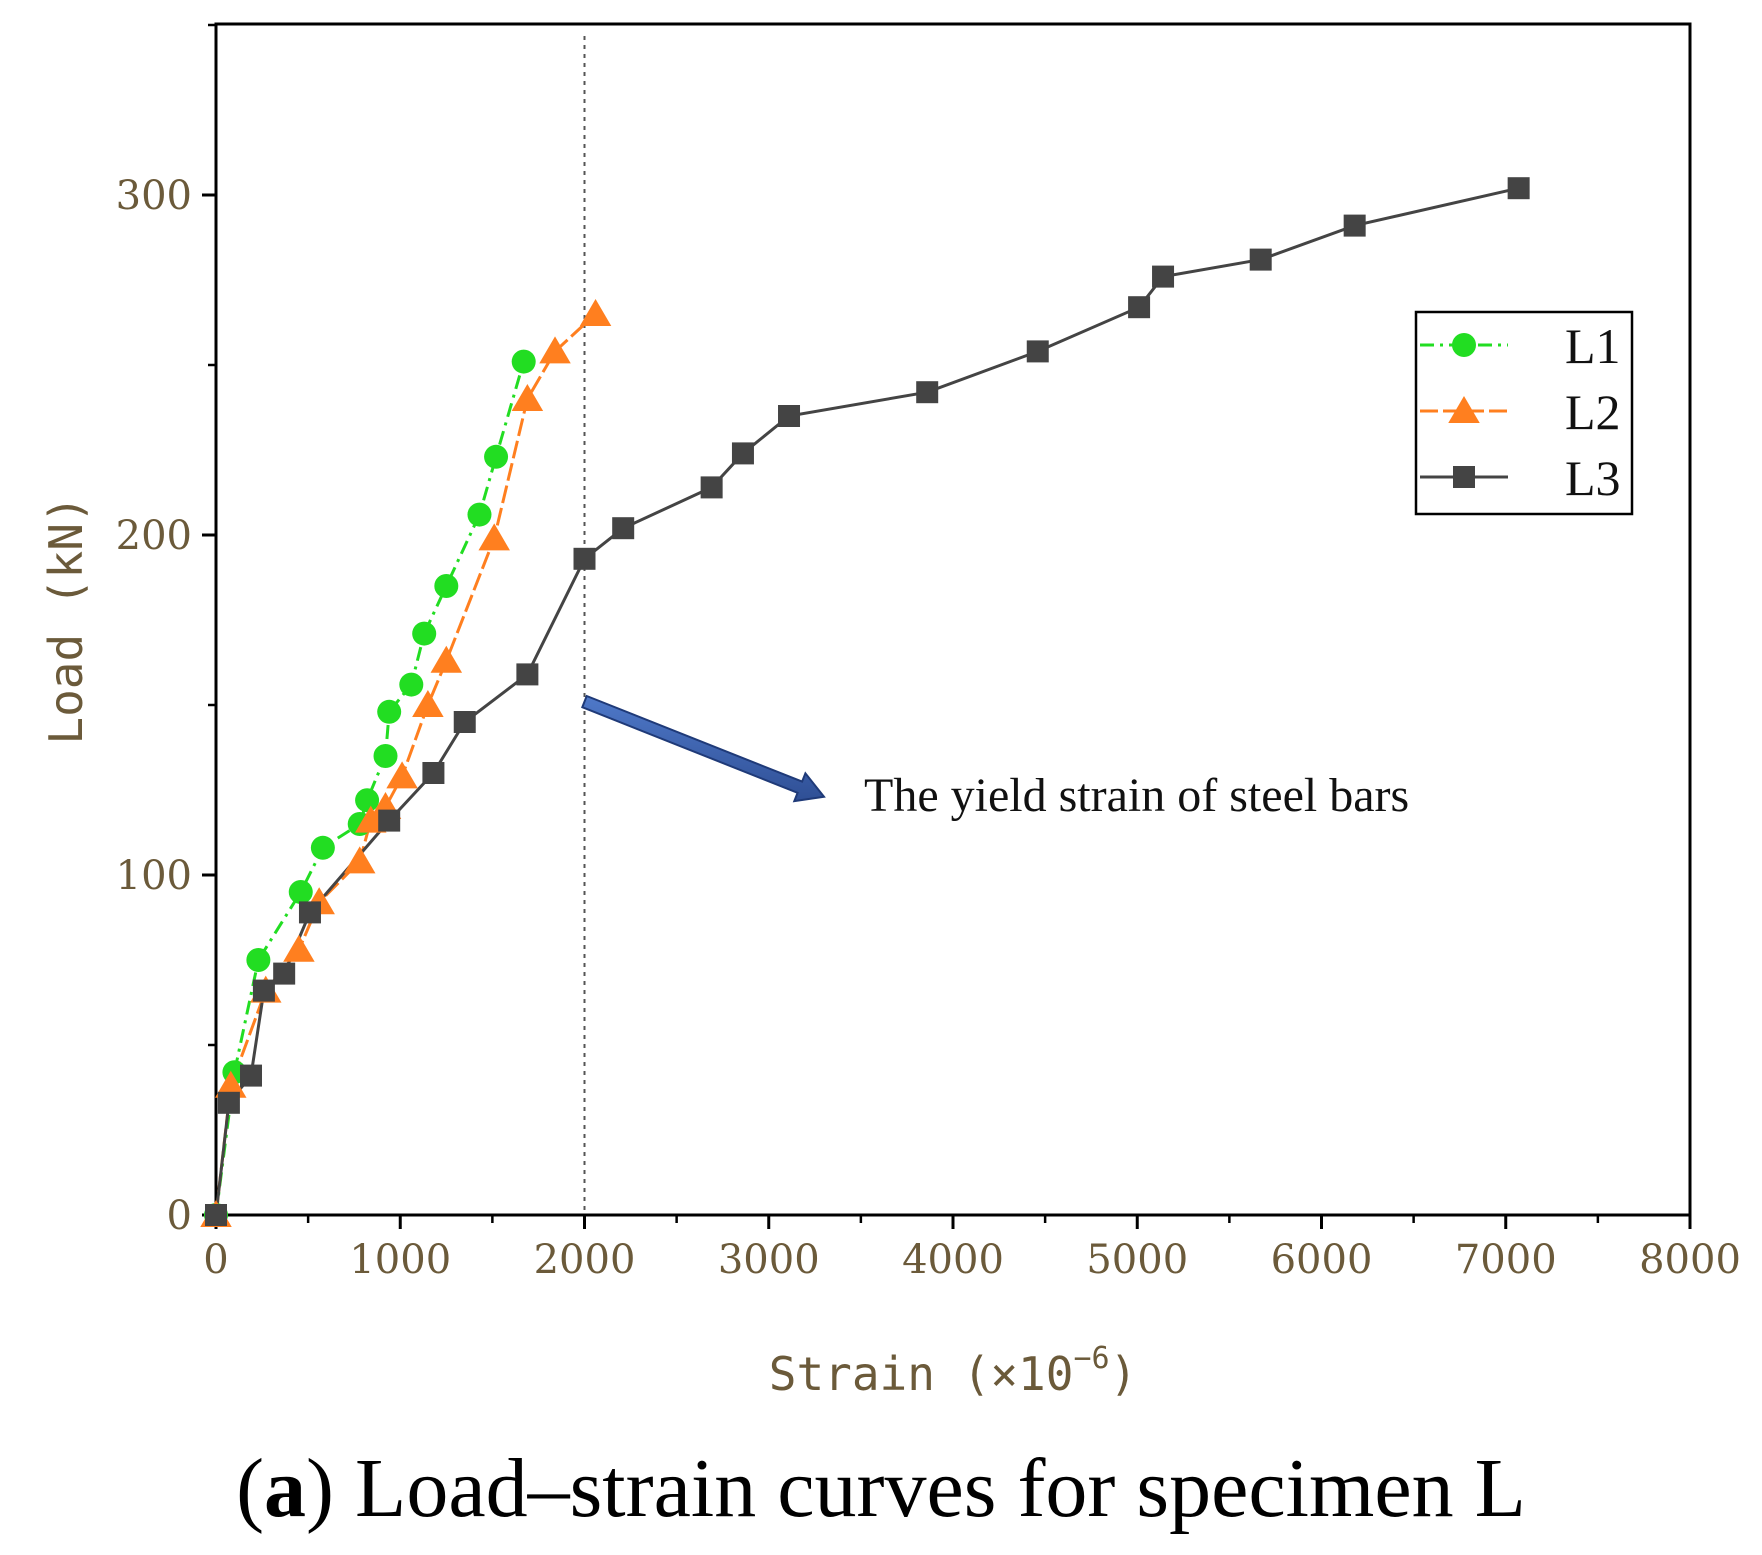  I want to click on y-tick-label: 200, so click(154, 536).